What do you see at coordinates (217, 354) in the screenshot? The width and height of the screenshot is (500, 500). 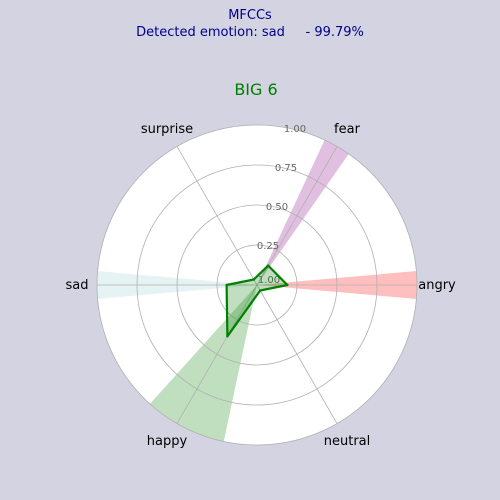 I see `spoke-happy` at bounding box center [217, 354].